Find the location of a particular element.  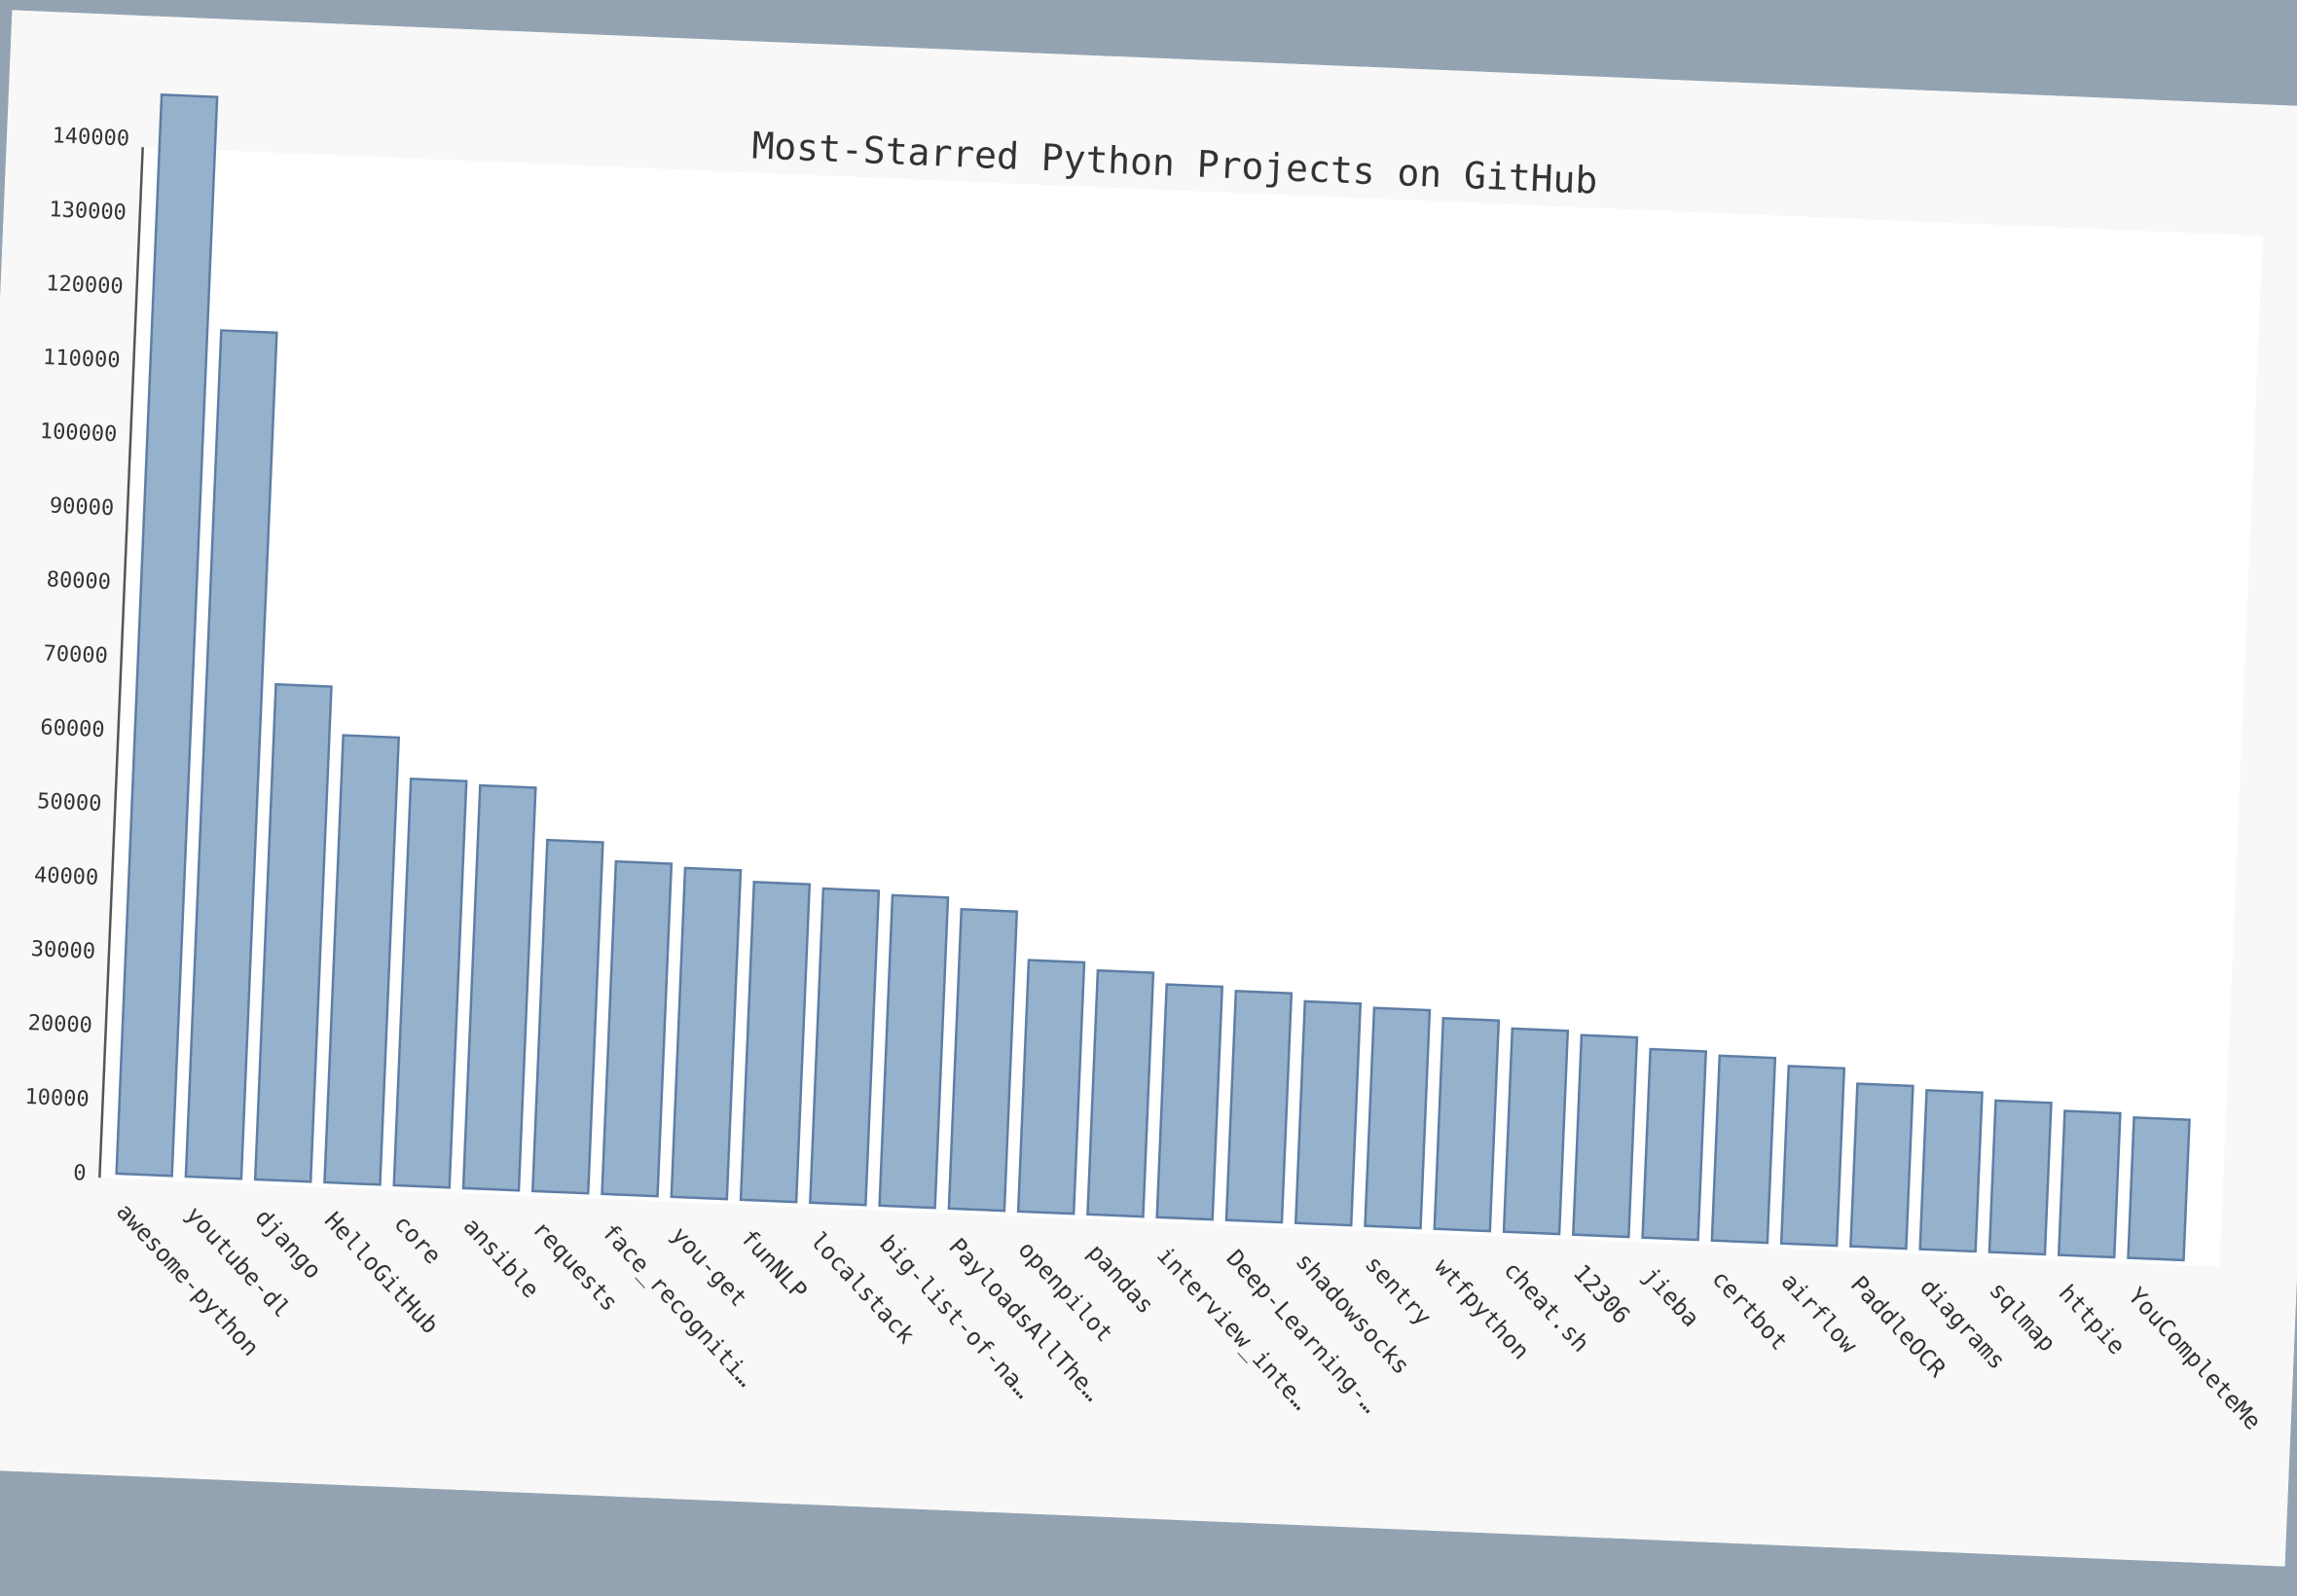

y-tick-label: 90000 is located at coordinates (81, 507).